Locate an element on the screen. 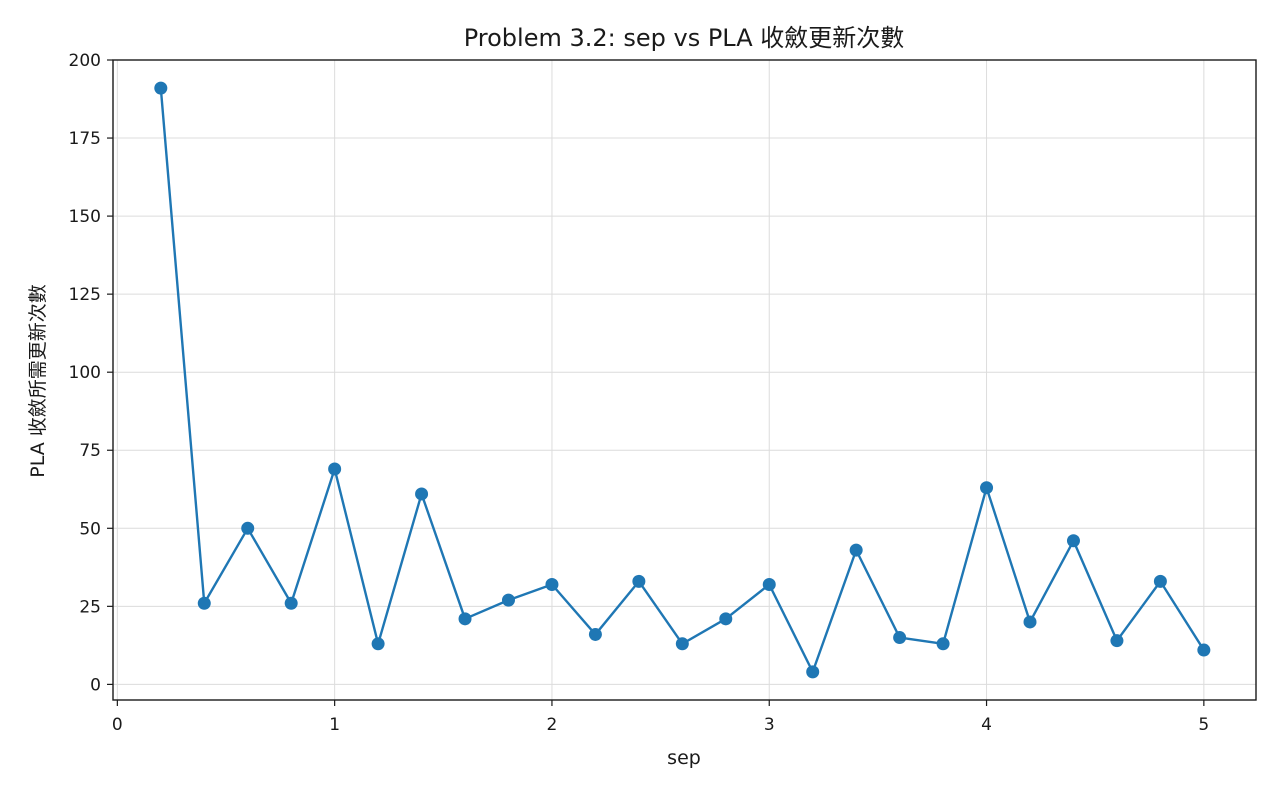  y-tick-label: 150 is located at coordinates (85, 217).